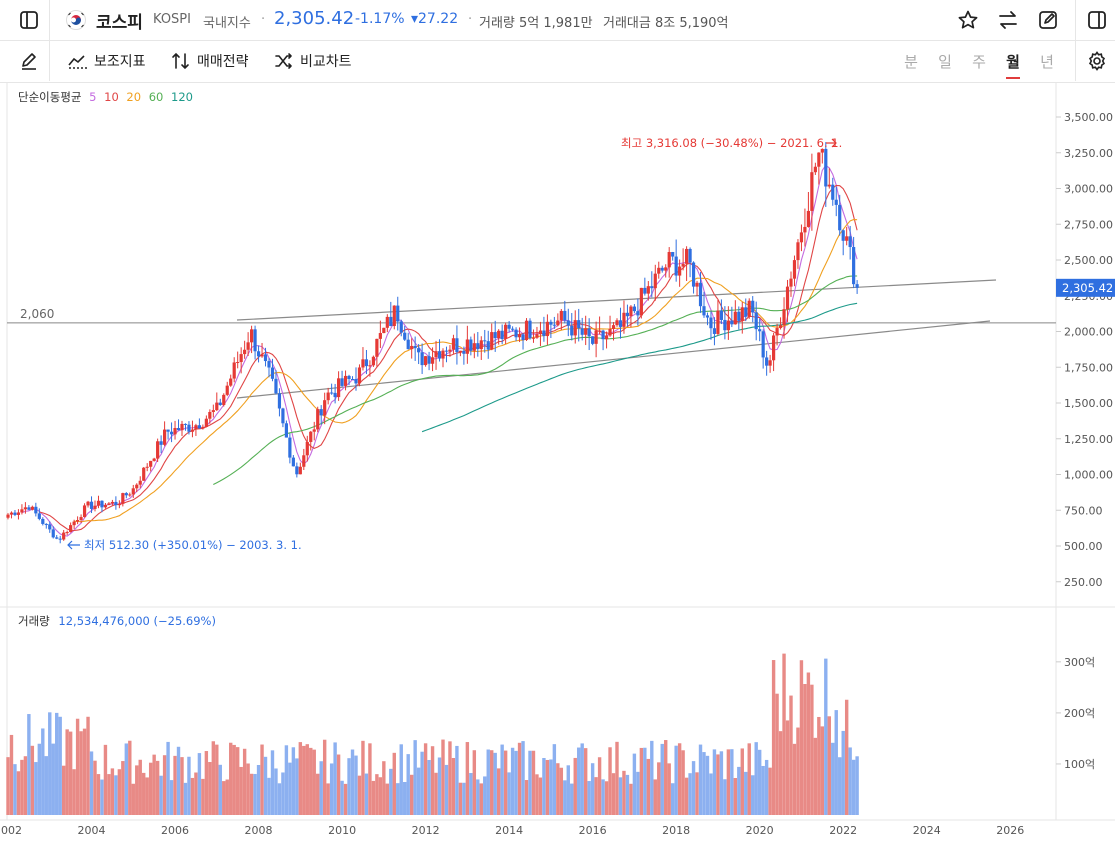  What do you see at coordinates (911, 61) in the screenshot?
I see `period-minute: 분` at bounding box center [911, 61].